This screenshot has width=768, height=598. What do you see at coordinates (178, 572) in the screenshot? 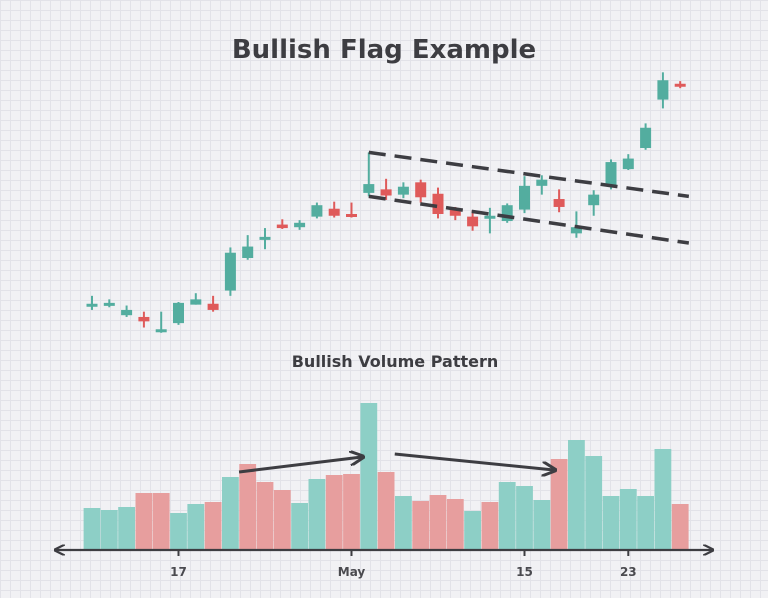
I see `x-tick-label: 17` at bounding box center [178, 572].